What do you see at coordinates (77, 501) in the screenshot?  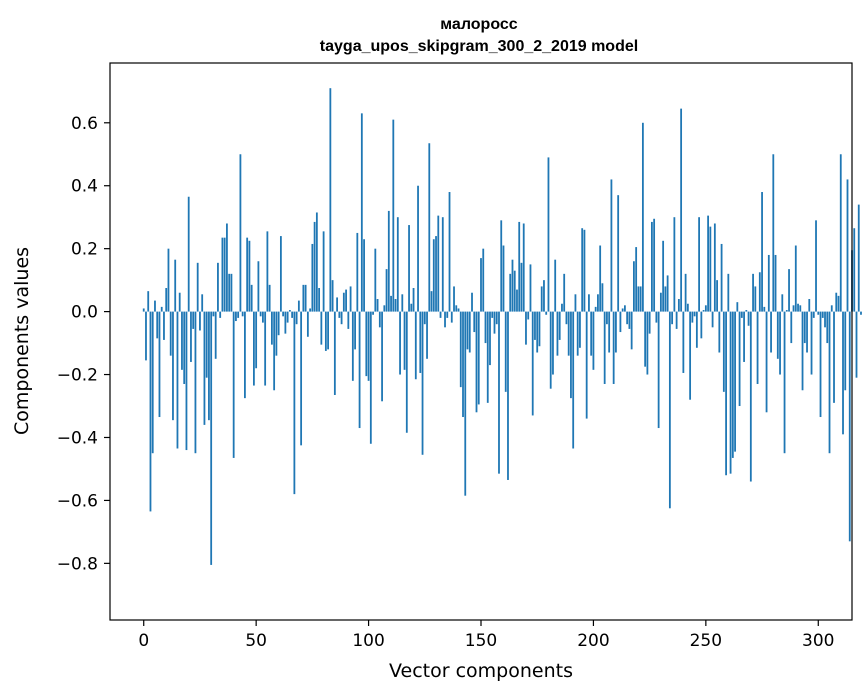 I see `y-tick-label: −0.6` at bounding box center [77, 501].